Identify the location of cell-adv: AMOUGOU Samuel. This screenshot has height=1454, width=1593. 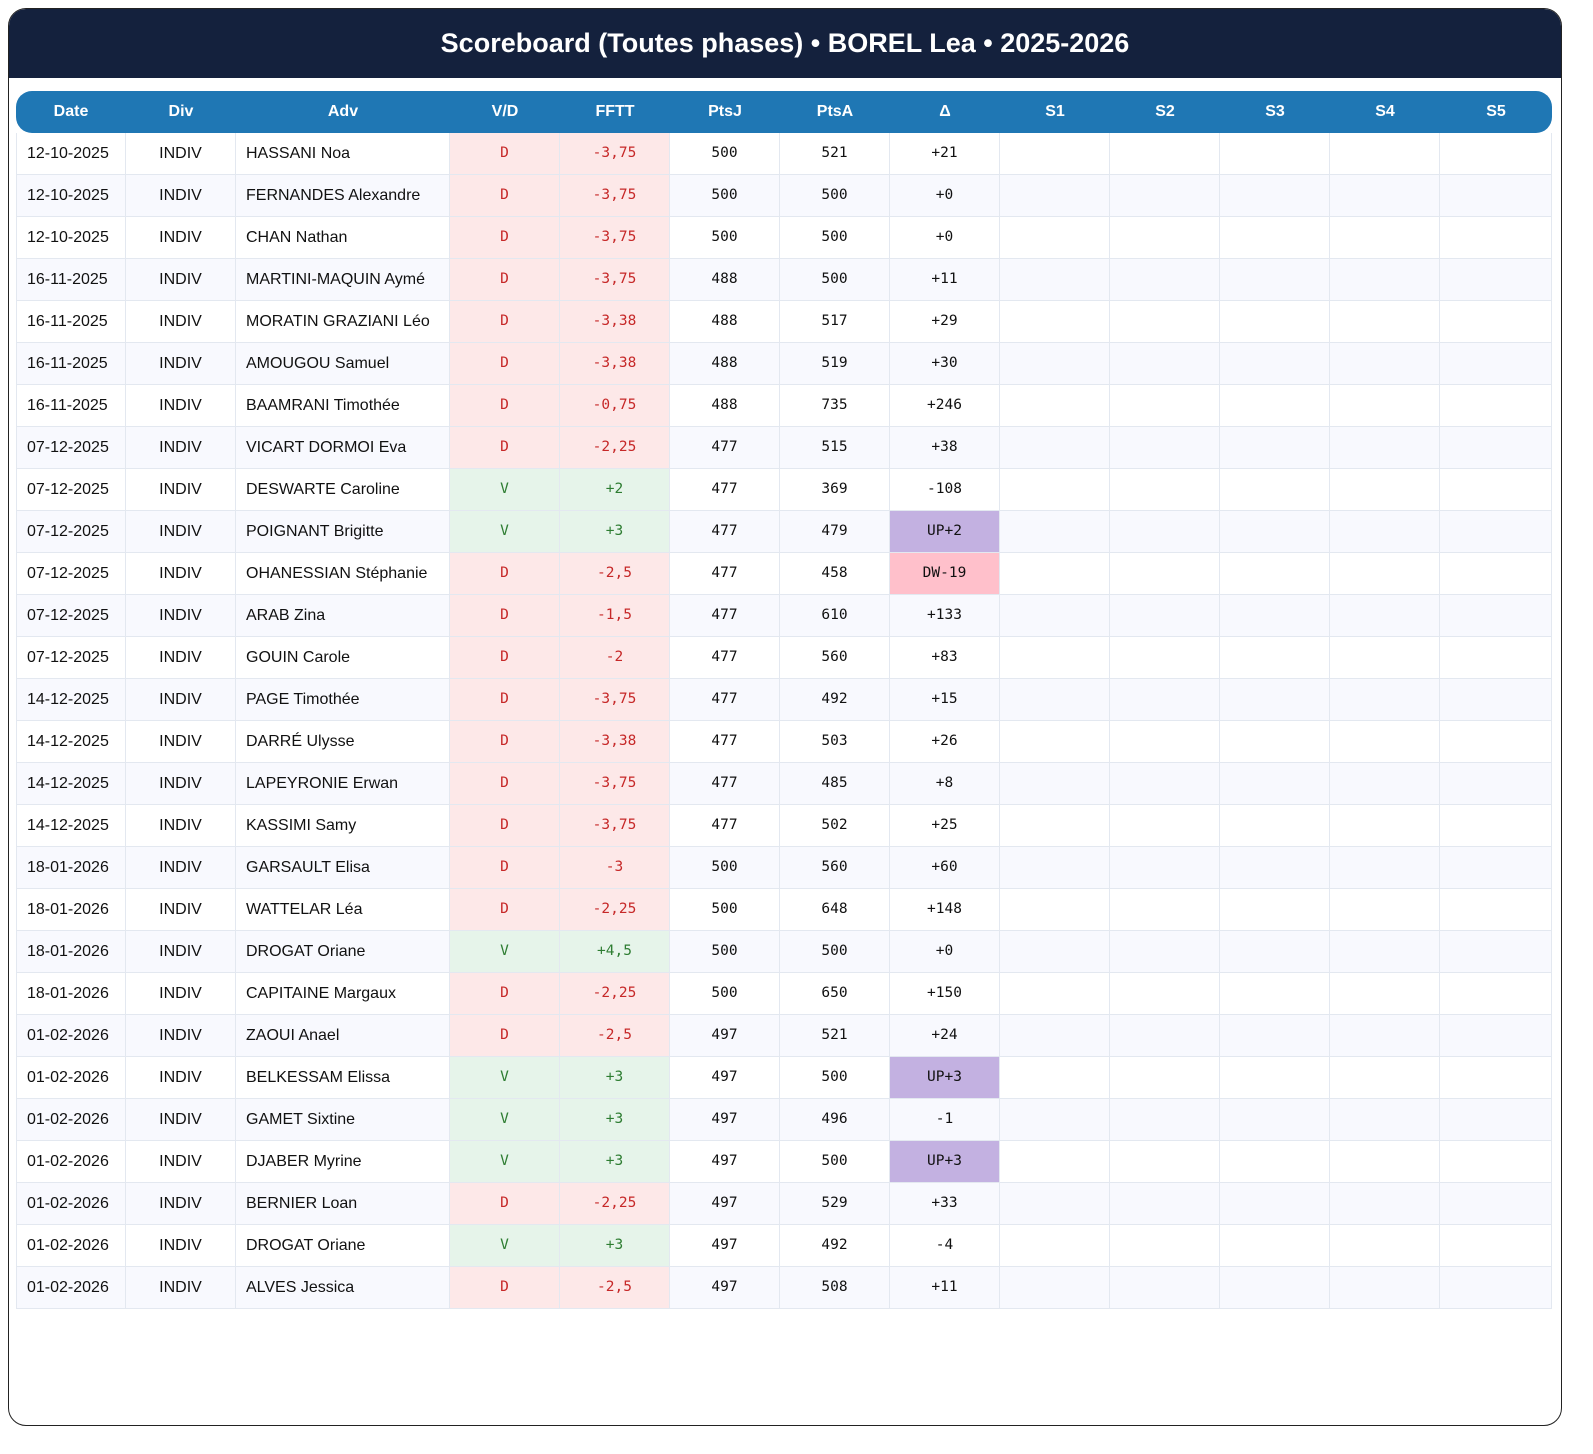
(343, 364).